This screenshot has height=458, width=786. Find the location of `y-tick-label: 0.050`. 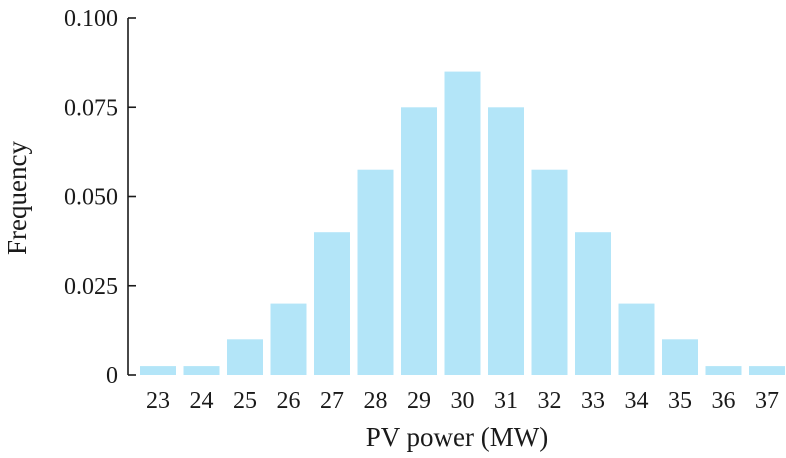

y-tick-label: 0.050 is located at coordinates (91, 198).